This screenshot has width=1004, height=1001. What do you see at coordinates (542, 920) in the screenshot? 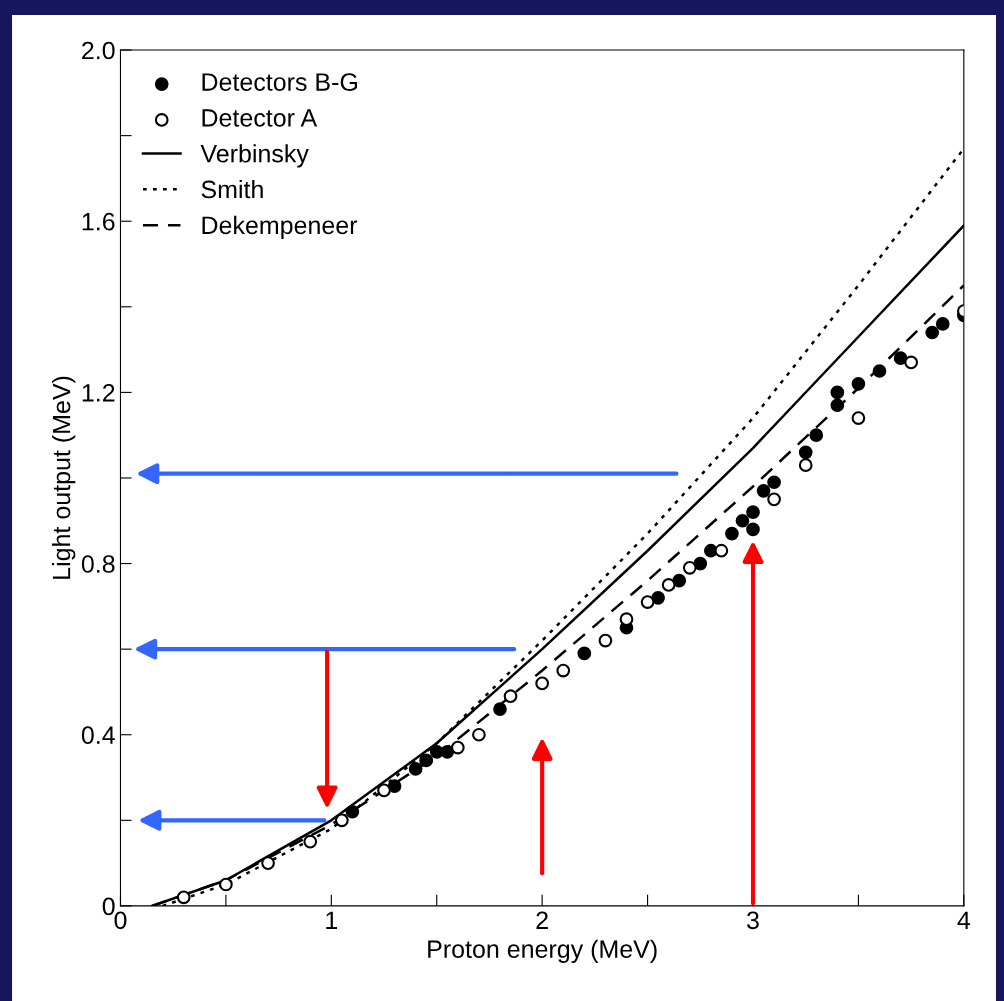
I see `x-tick-label: 2` at bounding box center [542, 920].